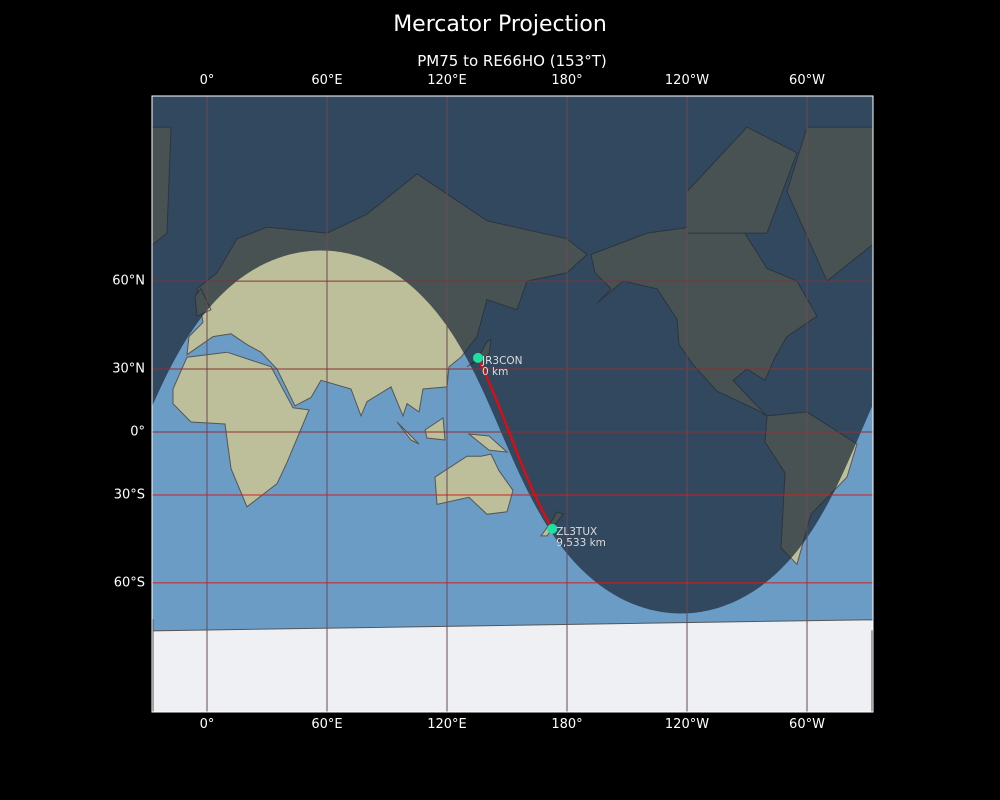  I want to click on y-tick-label: 30°S, so click(129, 495).